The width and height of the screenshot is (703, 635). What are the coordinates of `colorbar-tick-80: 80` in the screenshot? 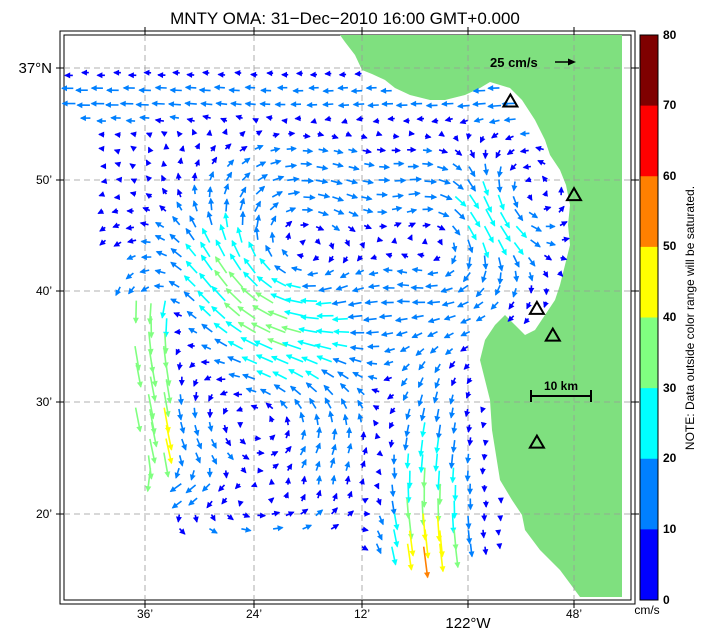 It's located at (670, 35).